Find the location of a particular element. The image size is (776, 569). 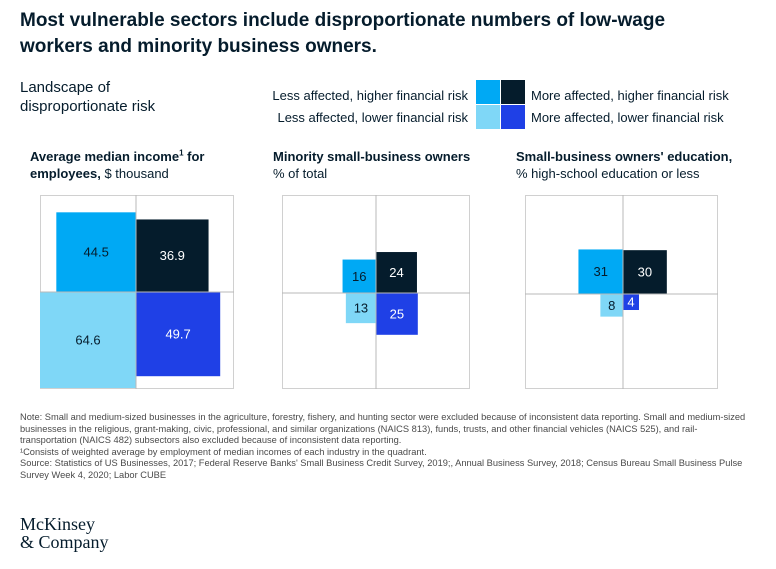

quadrant-value-label-less-lower: 64.6 is located at coordinates (87, 340).